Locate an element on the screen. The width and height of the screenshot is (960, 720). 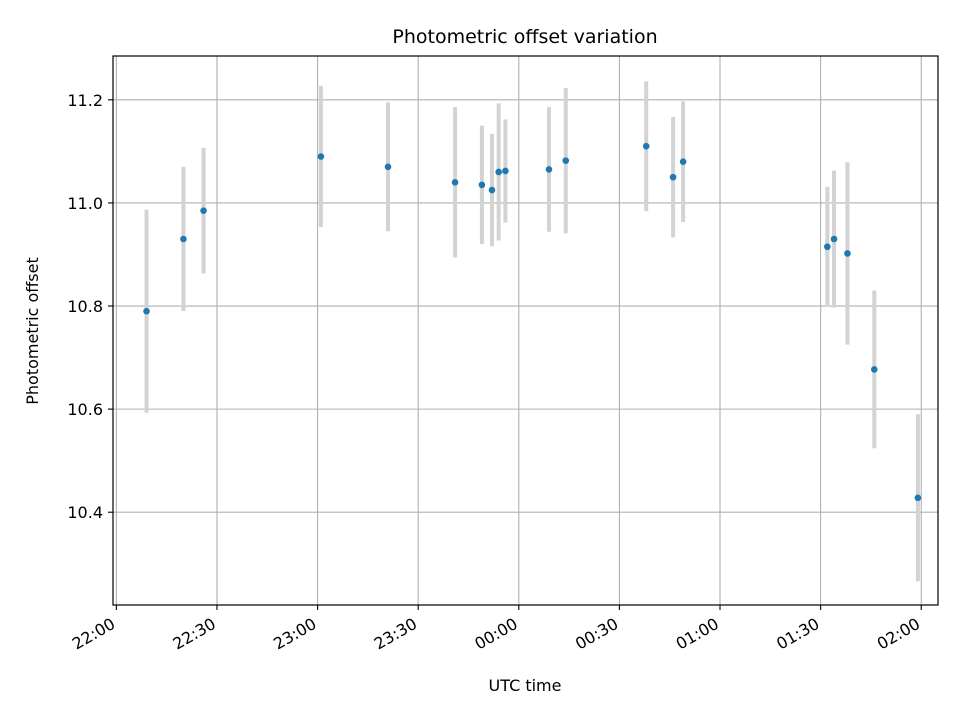
x-axis-label: UTC time is located at coordinates (525, 685).